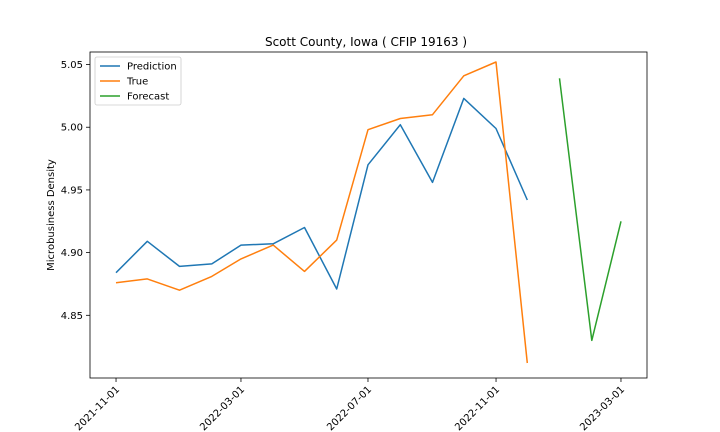 The width and height of the screenshot is (720, 432). I want to click on legend: Prediction True Forecast, so click(138, 81).